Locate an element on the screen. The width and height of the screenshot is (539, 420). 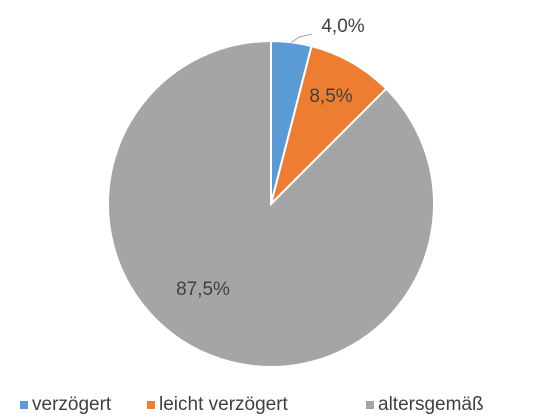
pie-slice is located at coordinates (328, 126).